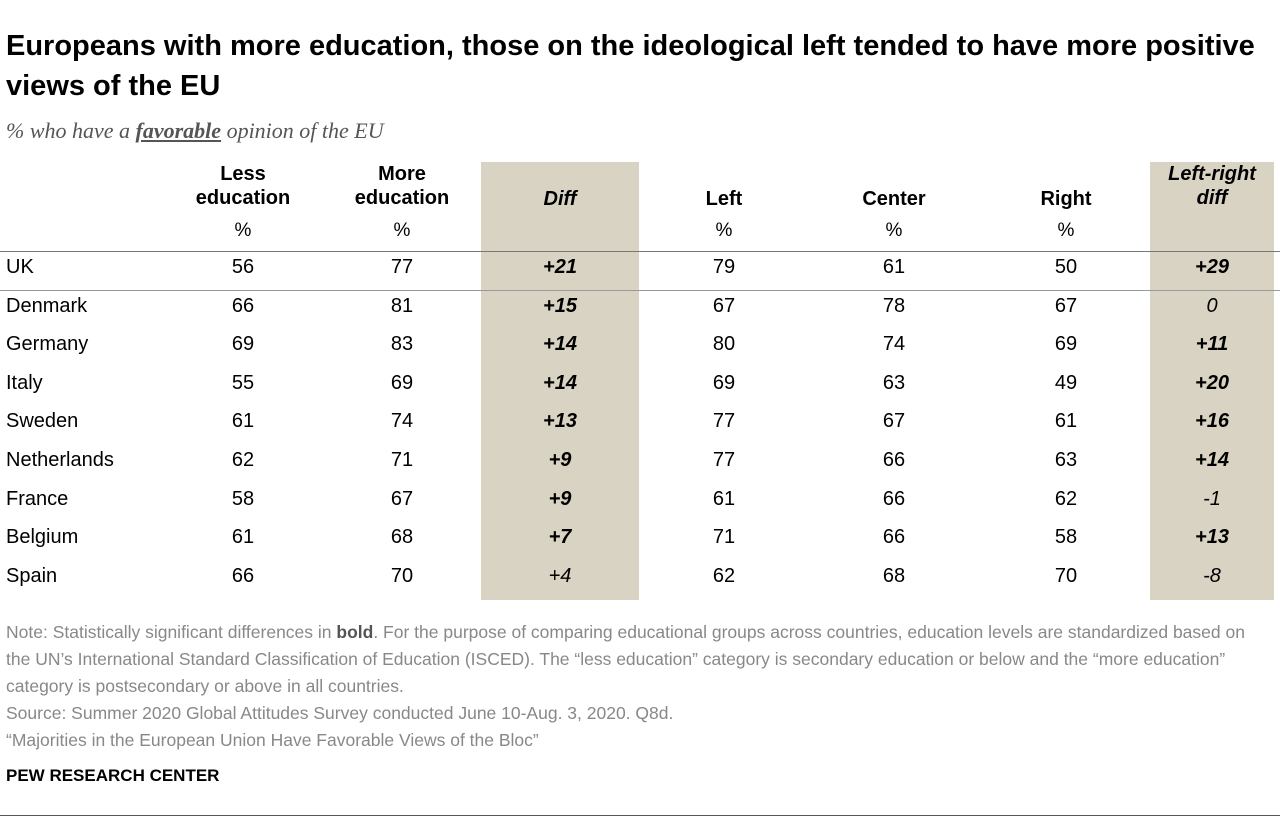  Describe the element at coordinates (60, 460) in the screenshot. I see `row-label-netherlands: Netherlands` at that location.